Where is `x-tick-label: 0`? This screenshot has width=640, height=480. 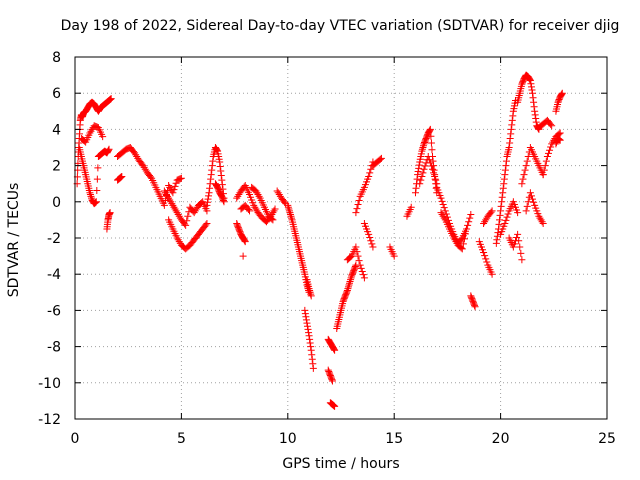
x-tick-label: 0 is located at coordinates (75, 439).